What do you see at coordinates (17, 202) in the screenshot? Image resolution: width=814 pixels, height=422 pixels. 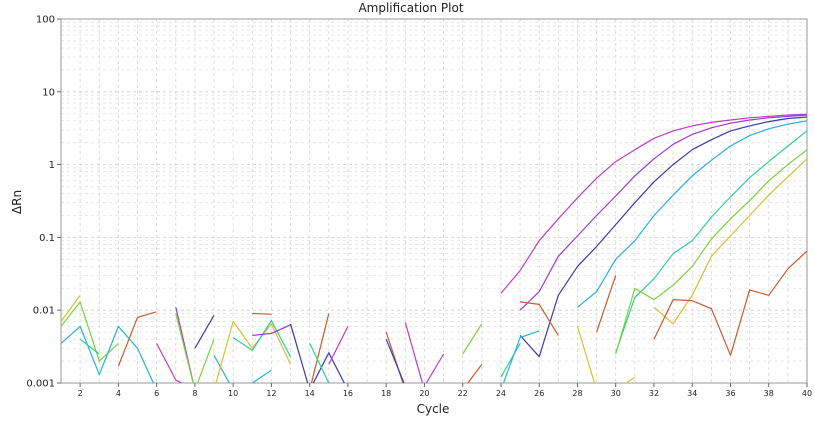 I see `y-axis-label: ΔRn` at bounding box center [17, 202].